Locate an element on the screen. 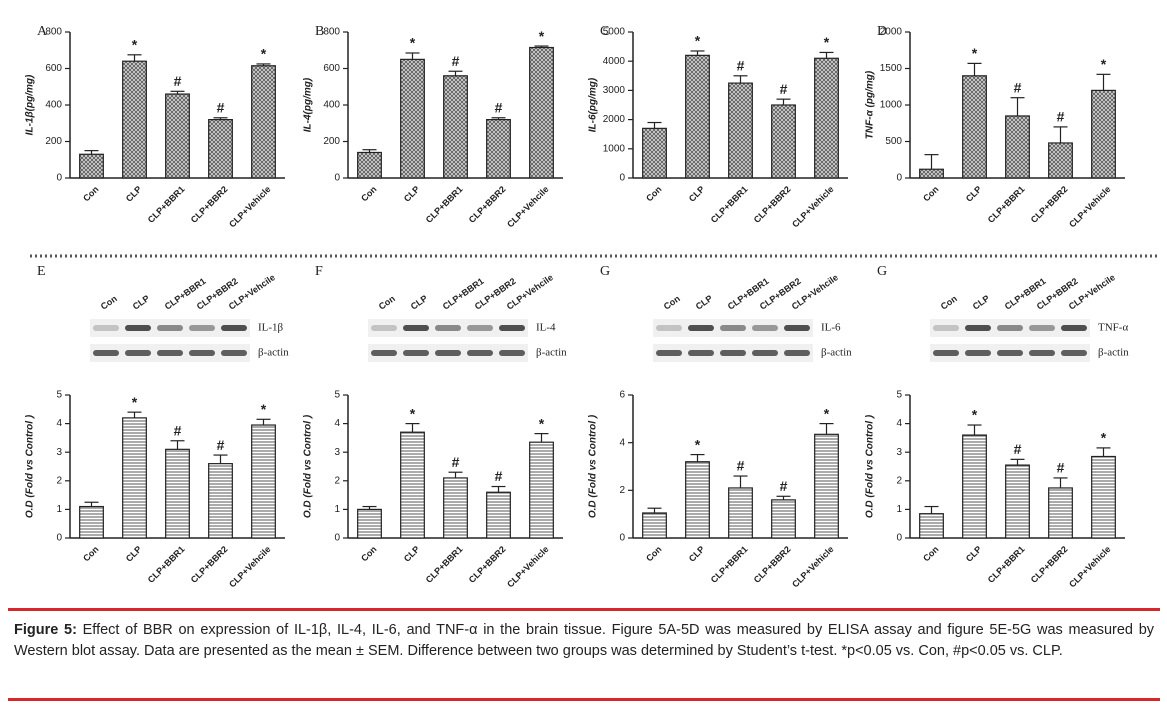 Image resolution: width=1167 pixels, height=706 pixels. blot-lane-label: Con is located at coordinates (949, 302).